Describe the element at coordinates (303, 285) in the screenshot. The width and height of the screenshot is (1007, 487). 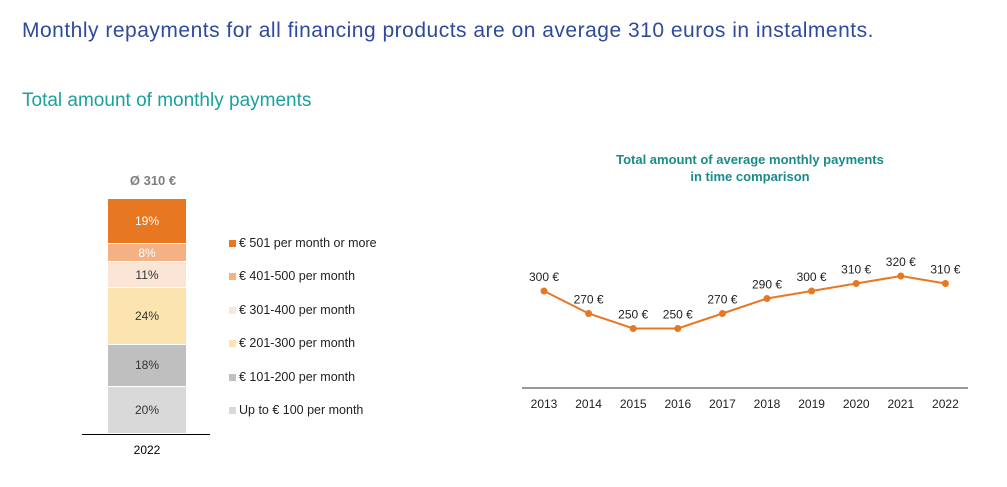
I see `legend-item: € 401-500 per month` at that location.